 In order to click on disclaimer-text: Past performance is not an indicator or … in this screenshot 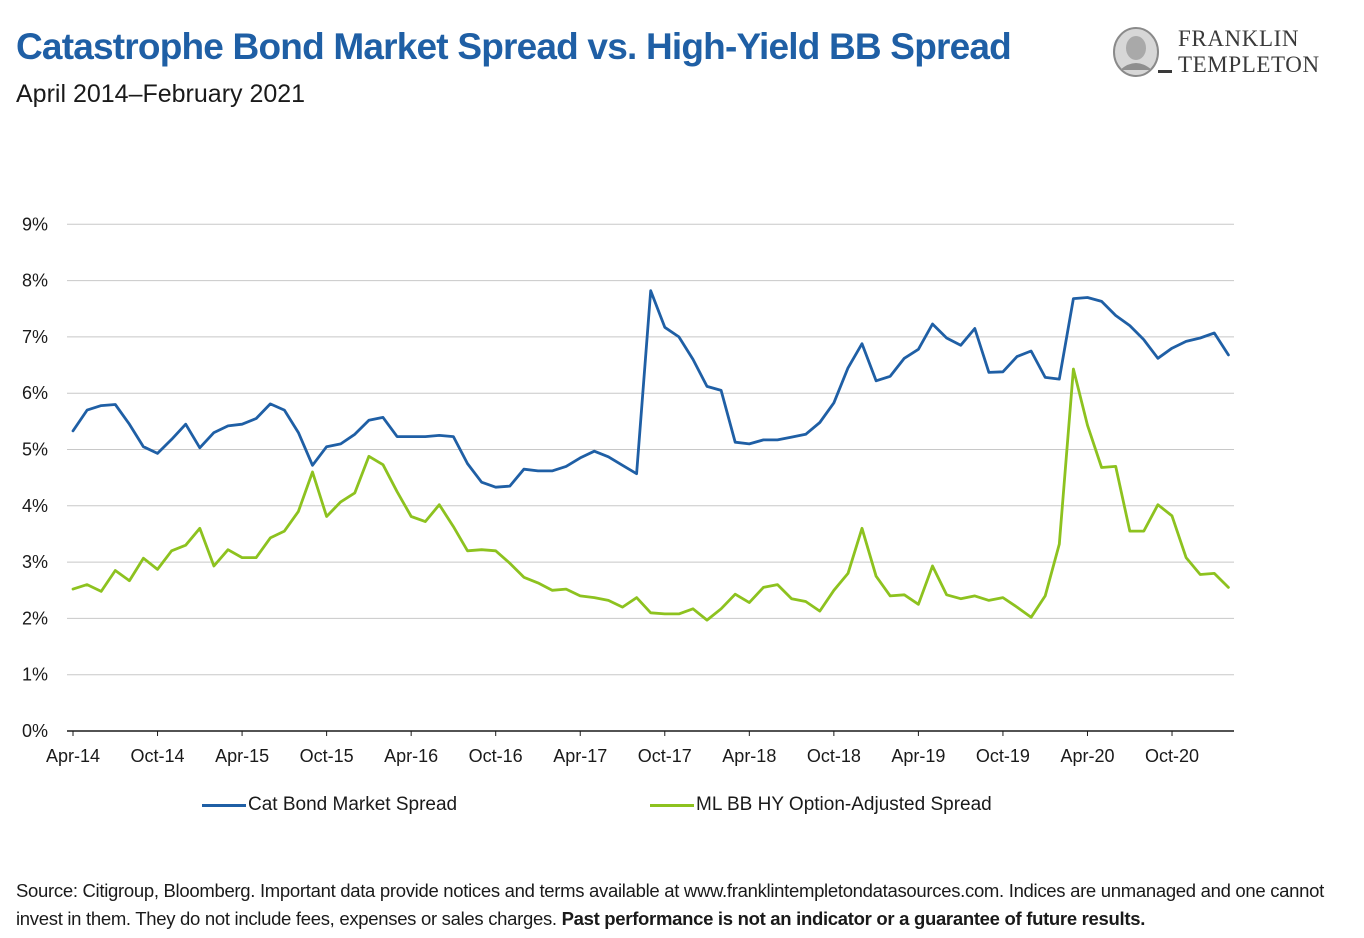, I will do `click(853, 918)`.